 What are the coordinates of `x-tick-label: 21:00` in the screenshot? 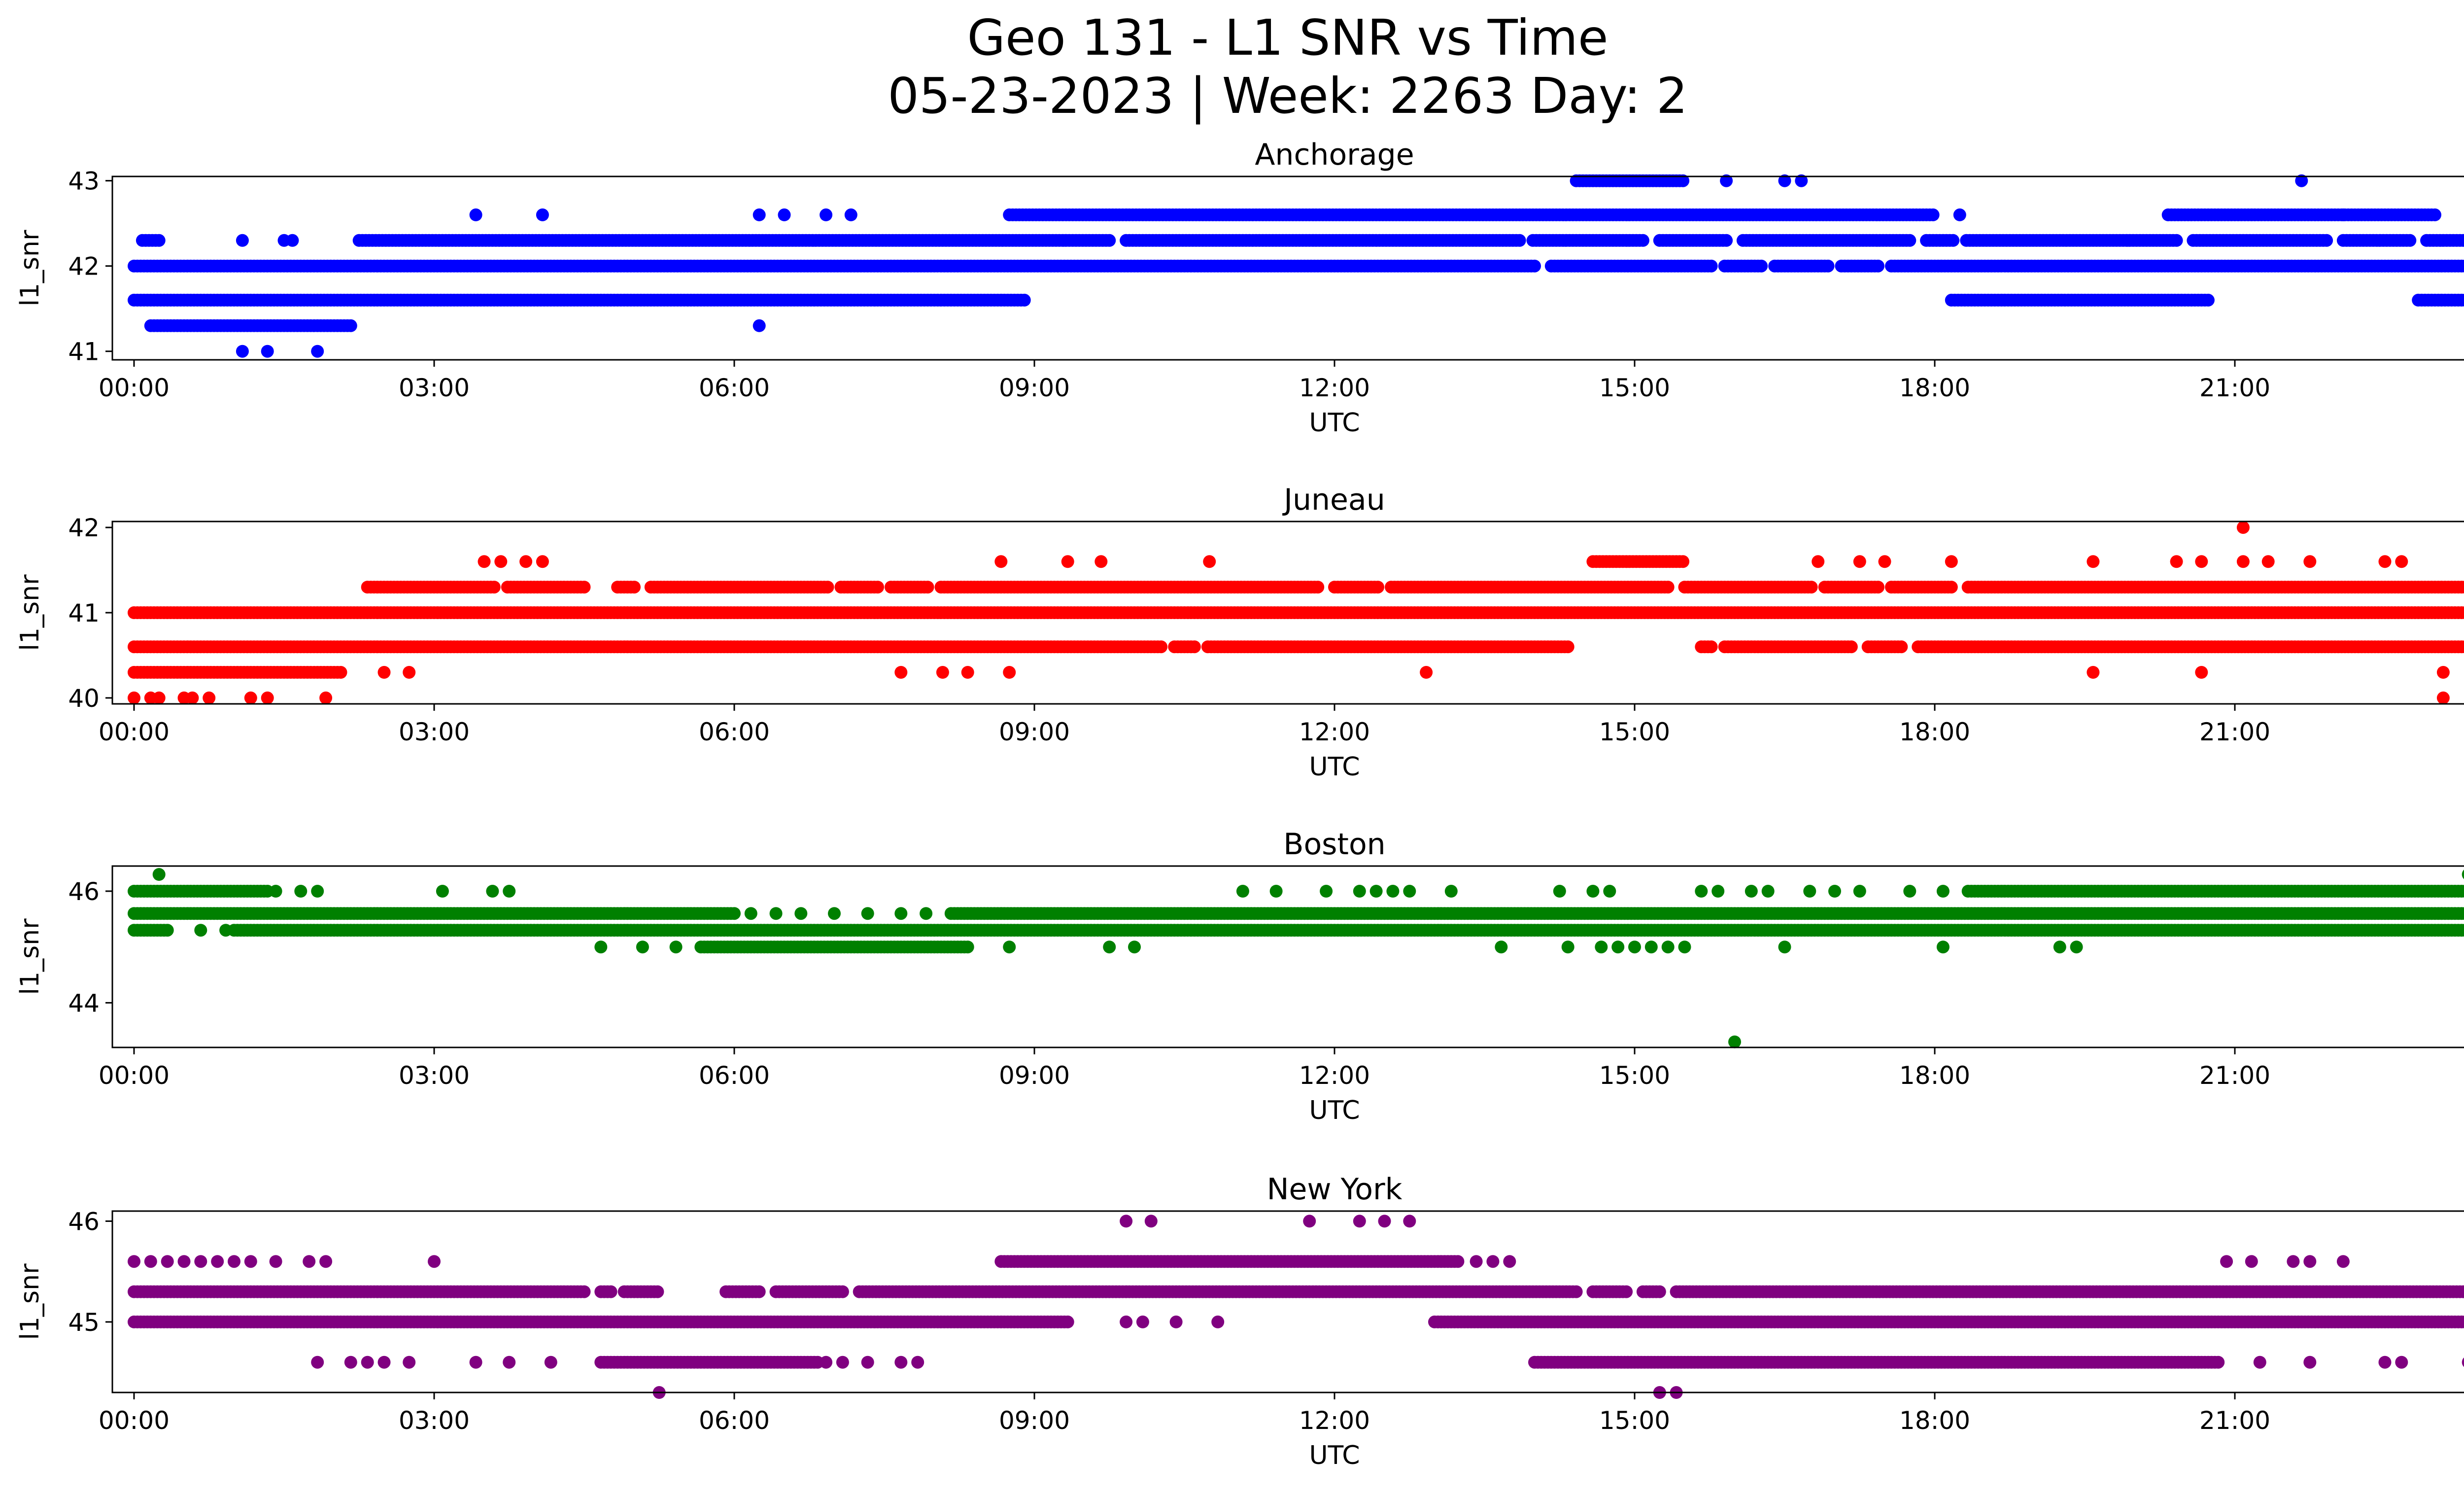 It's located at (2234, 732).